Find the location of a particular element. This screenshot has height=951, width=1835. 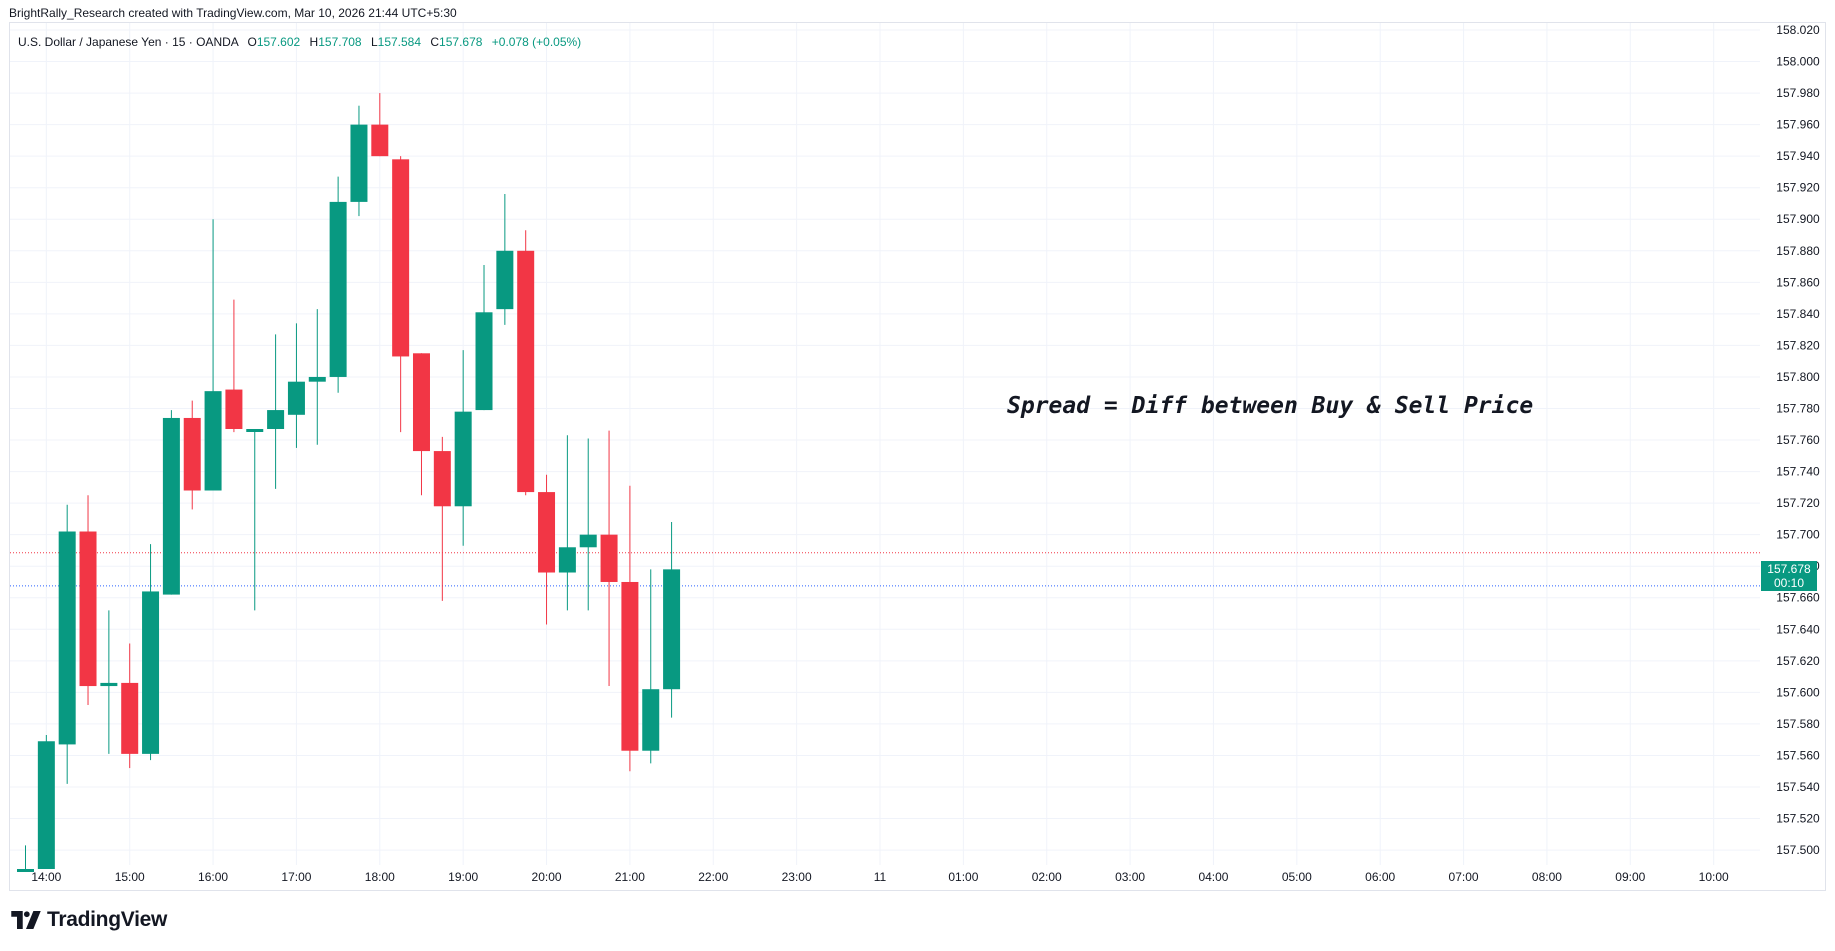

time-tick-label: 10:00 is located at coordinates (1714, 877).